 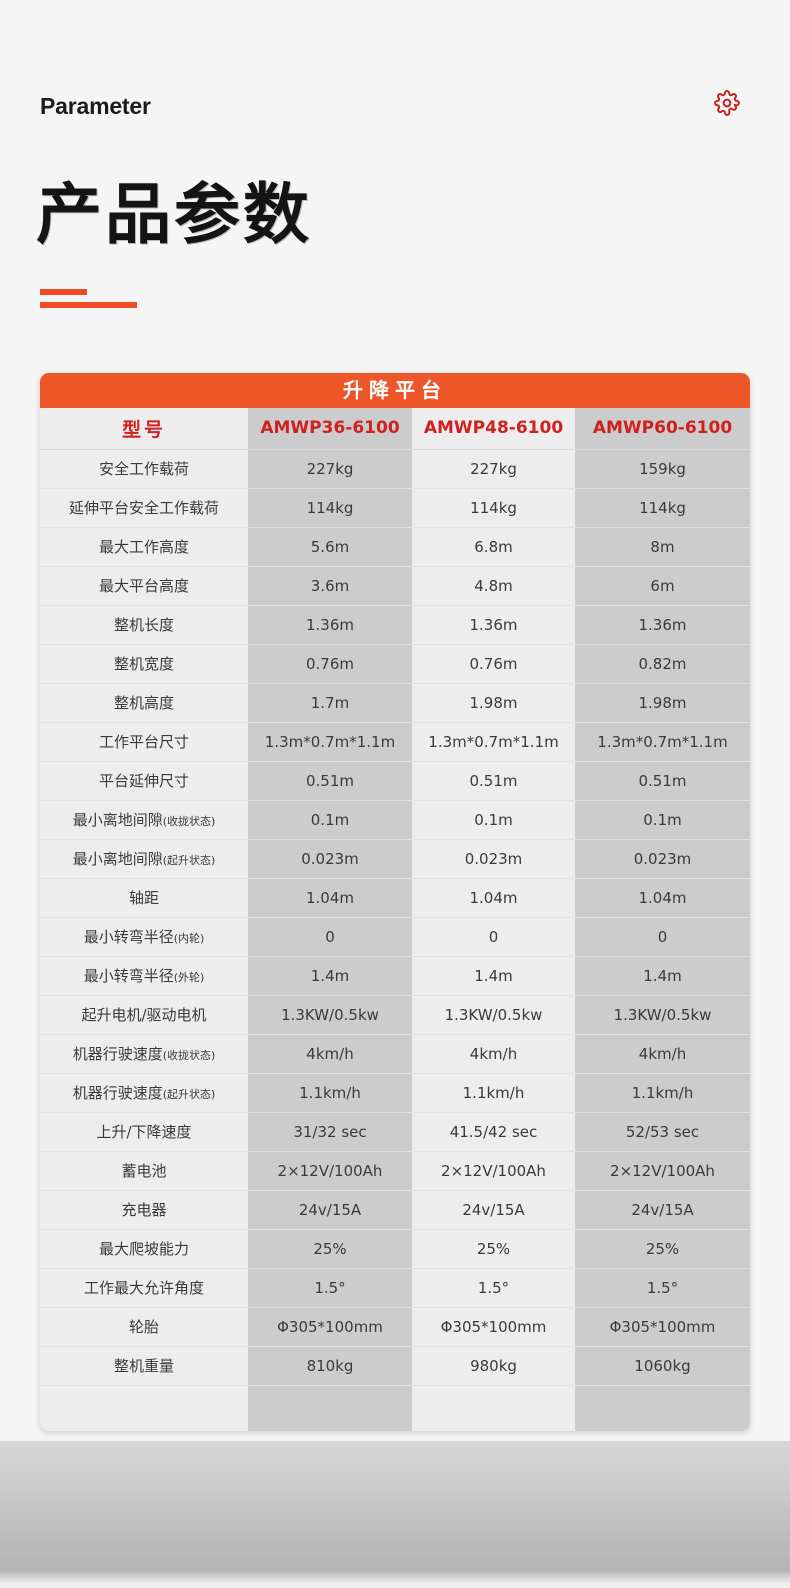 What do you see at coordinates (395, 976) in the screenshot?
I see `table-row: 最小转弯半径(外轮) 1.4m 1.4m 1.4m` at bounding box center [395, 976].